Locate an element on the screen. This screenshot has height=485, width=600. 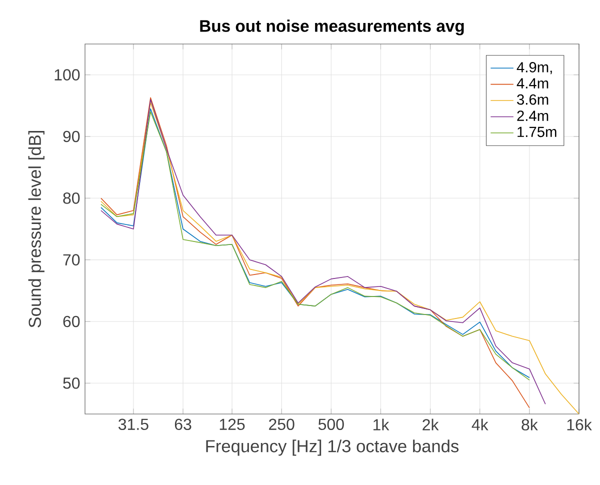
chart-title: Bus out noise measurements avg is located at coordinates (332, 28).